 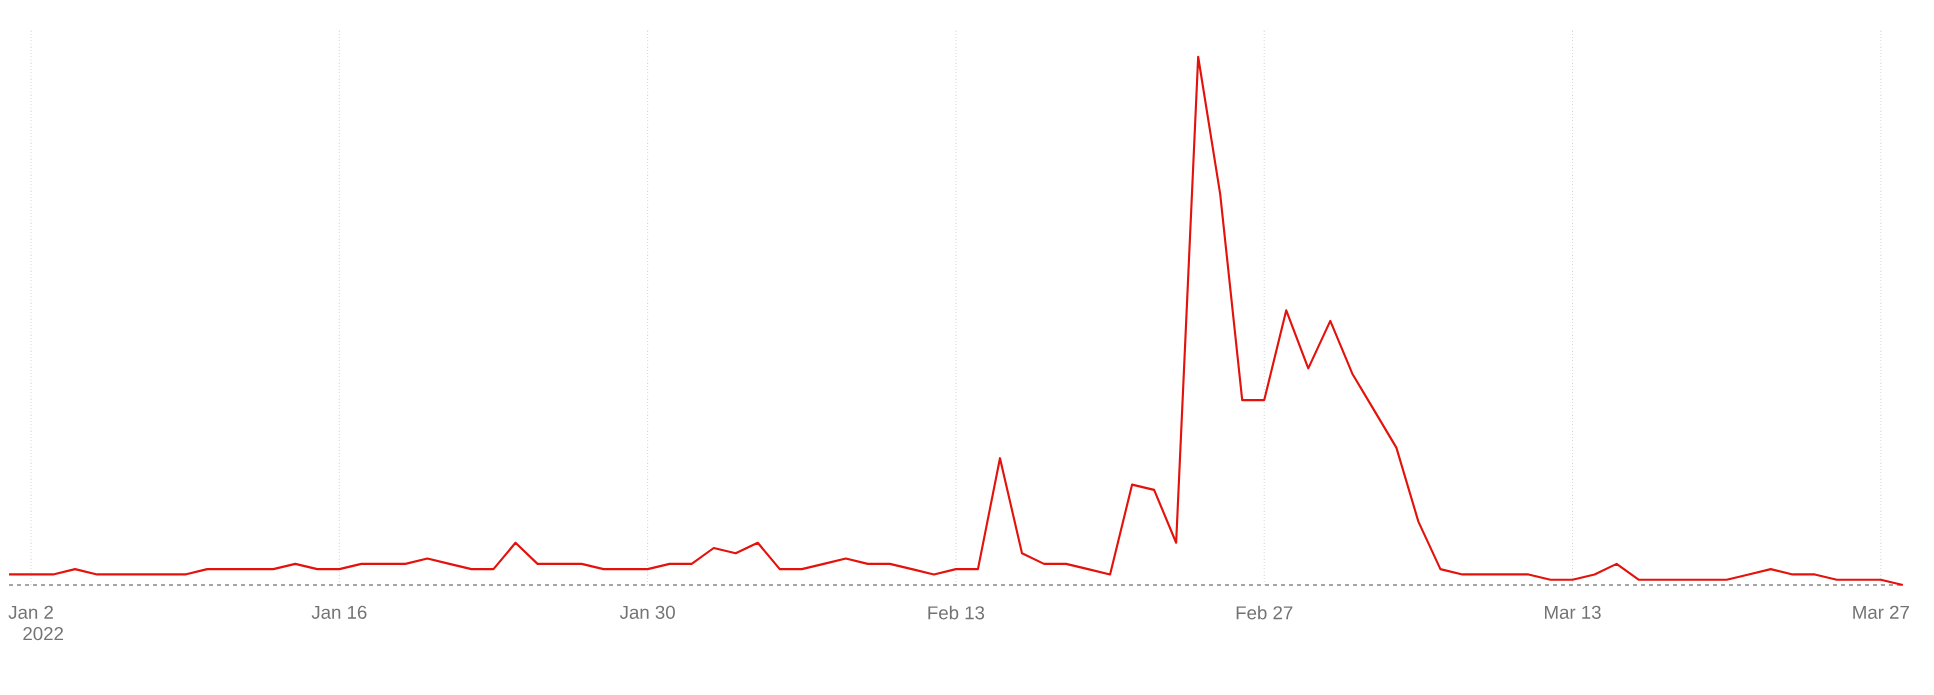 I want to click on text: 2022, so click(x=43, y=634).